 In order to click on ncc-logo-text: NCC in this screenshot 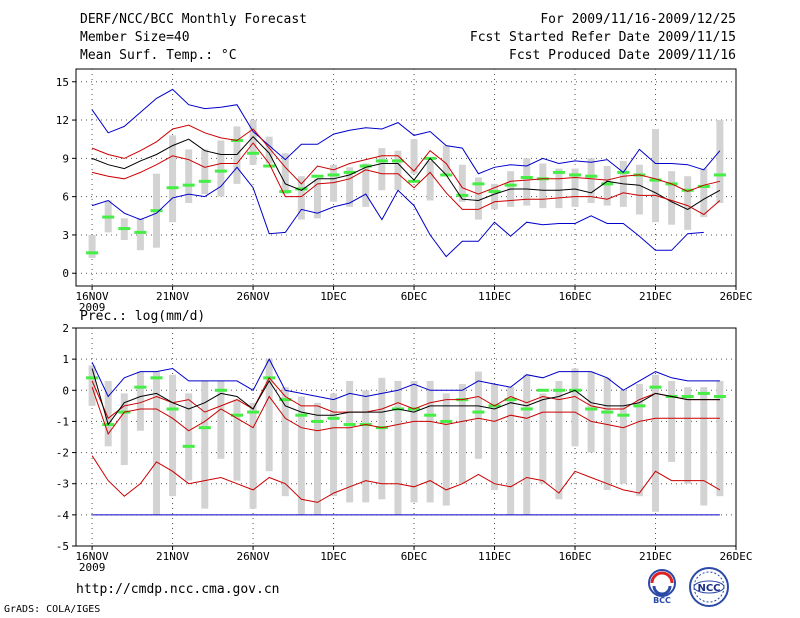, I will do `click(708, 588)`.